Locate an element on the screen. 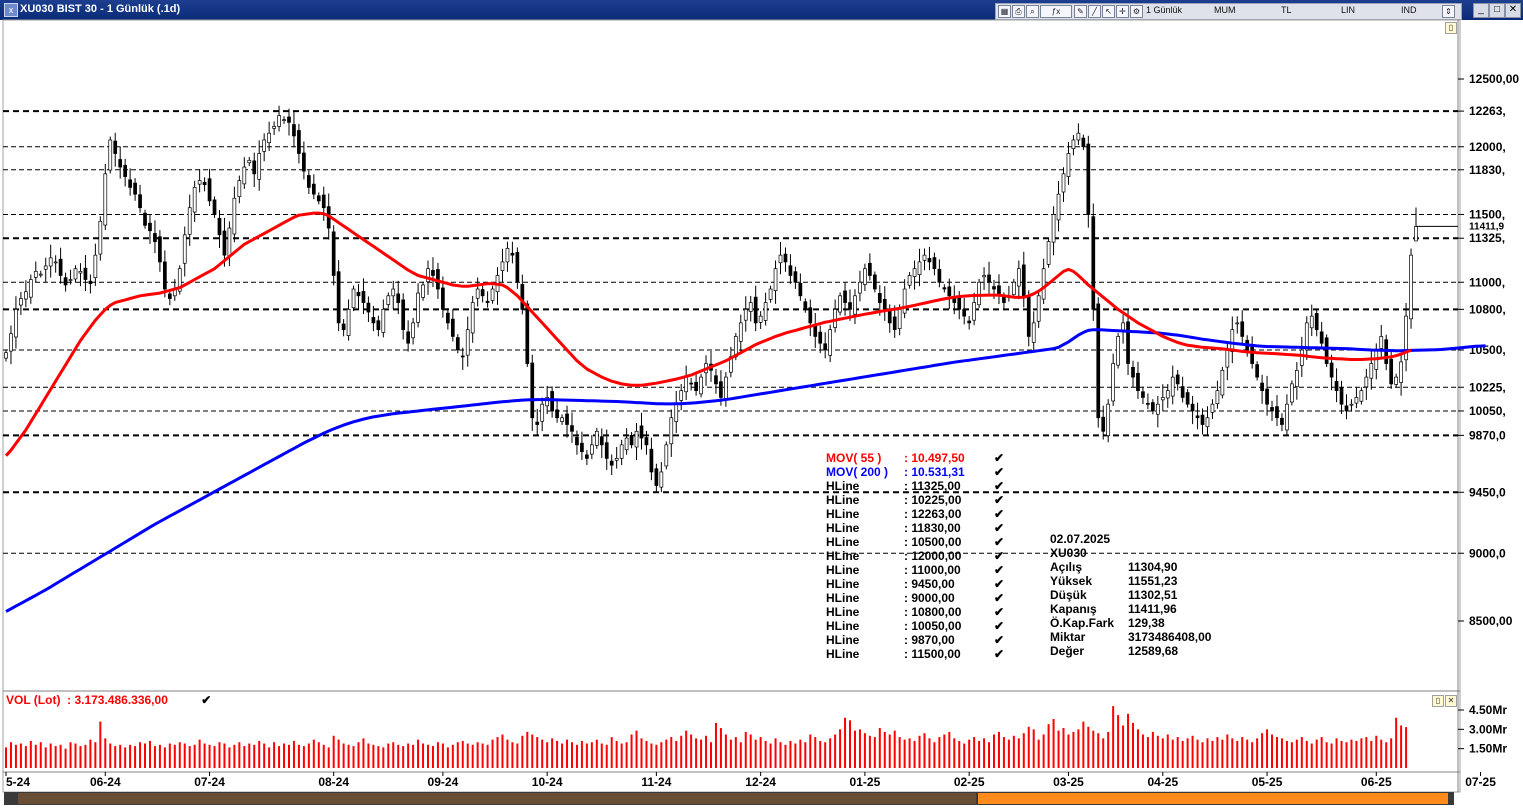  legend-row: HLine: 10800,00 ✔ is located at coordinates (918, 612).